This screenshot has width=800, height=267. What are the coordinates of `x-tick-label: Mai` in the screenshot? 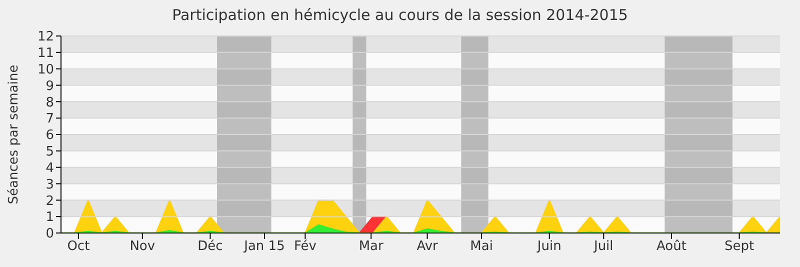 It's located at (481, 246).